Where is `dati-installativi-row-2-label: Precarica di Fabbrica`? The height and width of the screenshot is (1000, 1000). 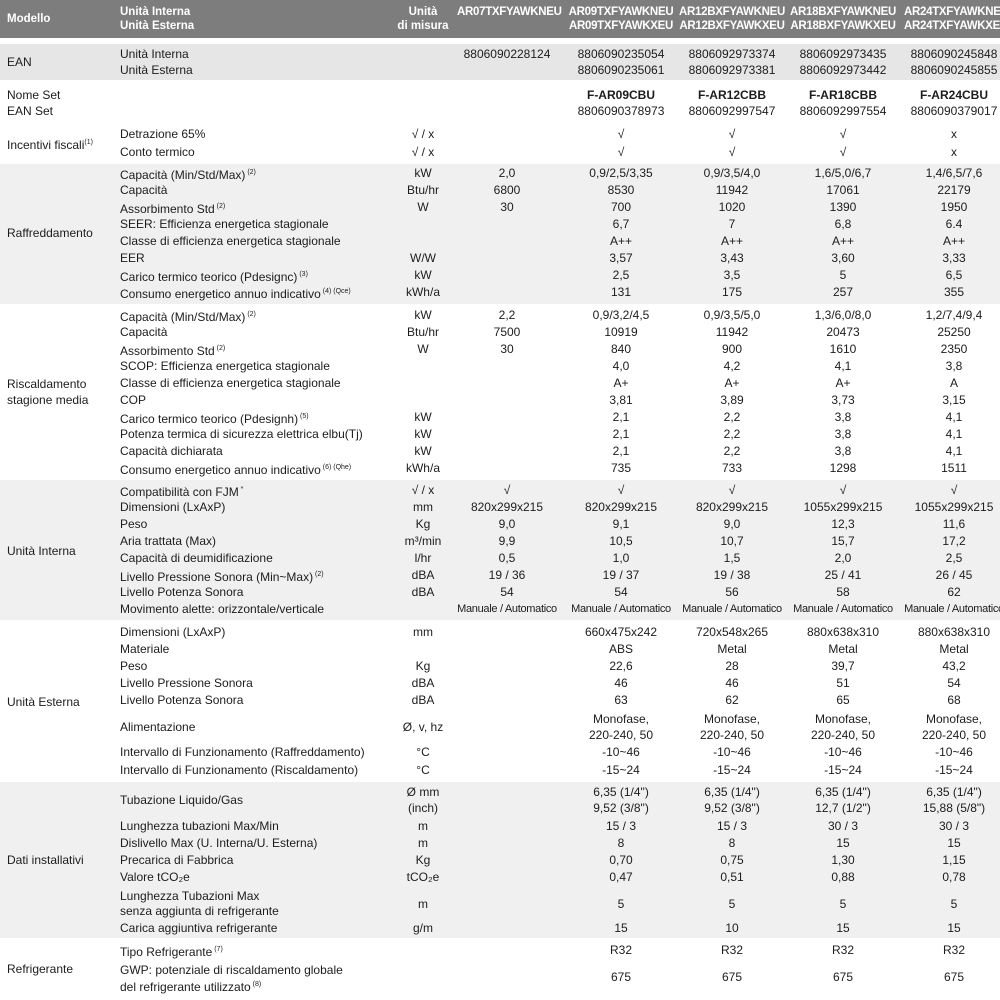
dati-installativi-row-2-label: Precarica di Fabbrica is located at coordinates (177, 860).